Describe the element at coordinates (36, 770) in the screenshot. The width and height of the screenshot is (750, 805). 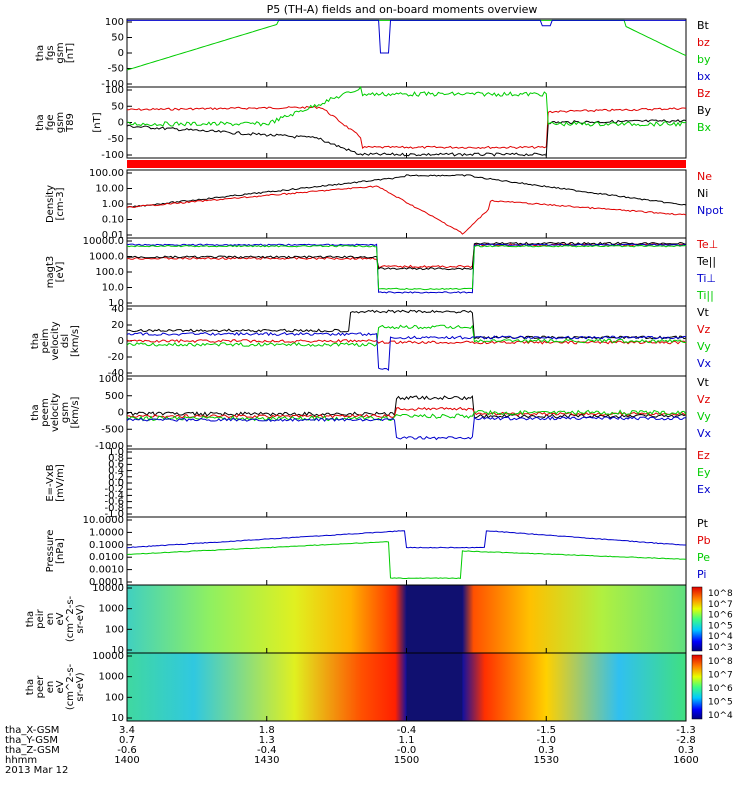
I see `date-label: 2013 Mar 12` at that location.